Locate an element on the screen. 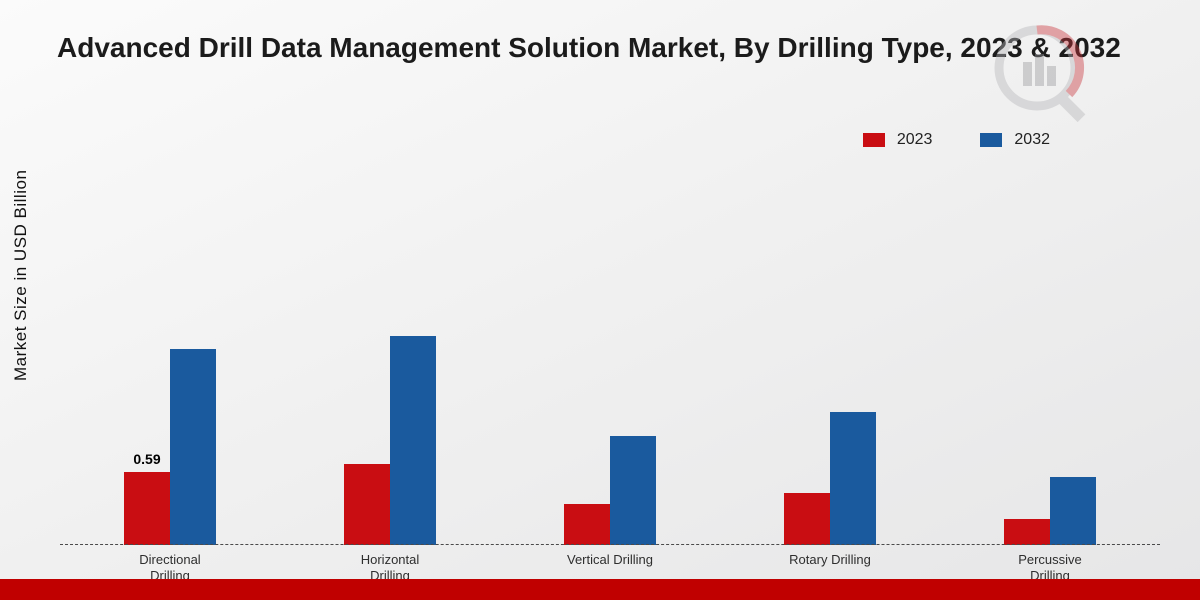  bar-2023-percussive-drilling is located at coordinates (1027, 531).